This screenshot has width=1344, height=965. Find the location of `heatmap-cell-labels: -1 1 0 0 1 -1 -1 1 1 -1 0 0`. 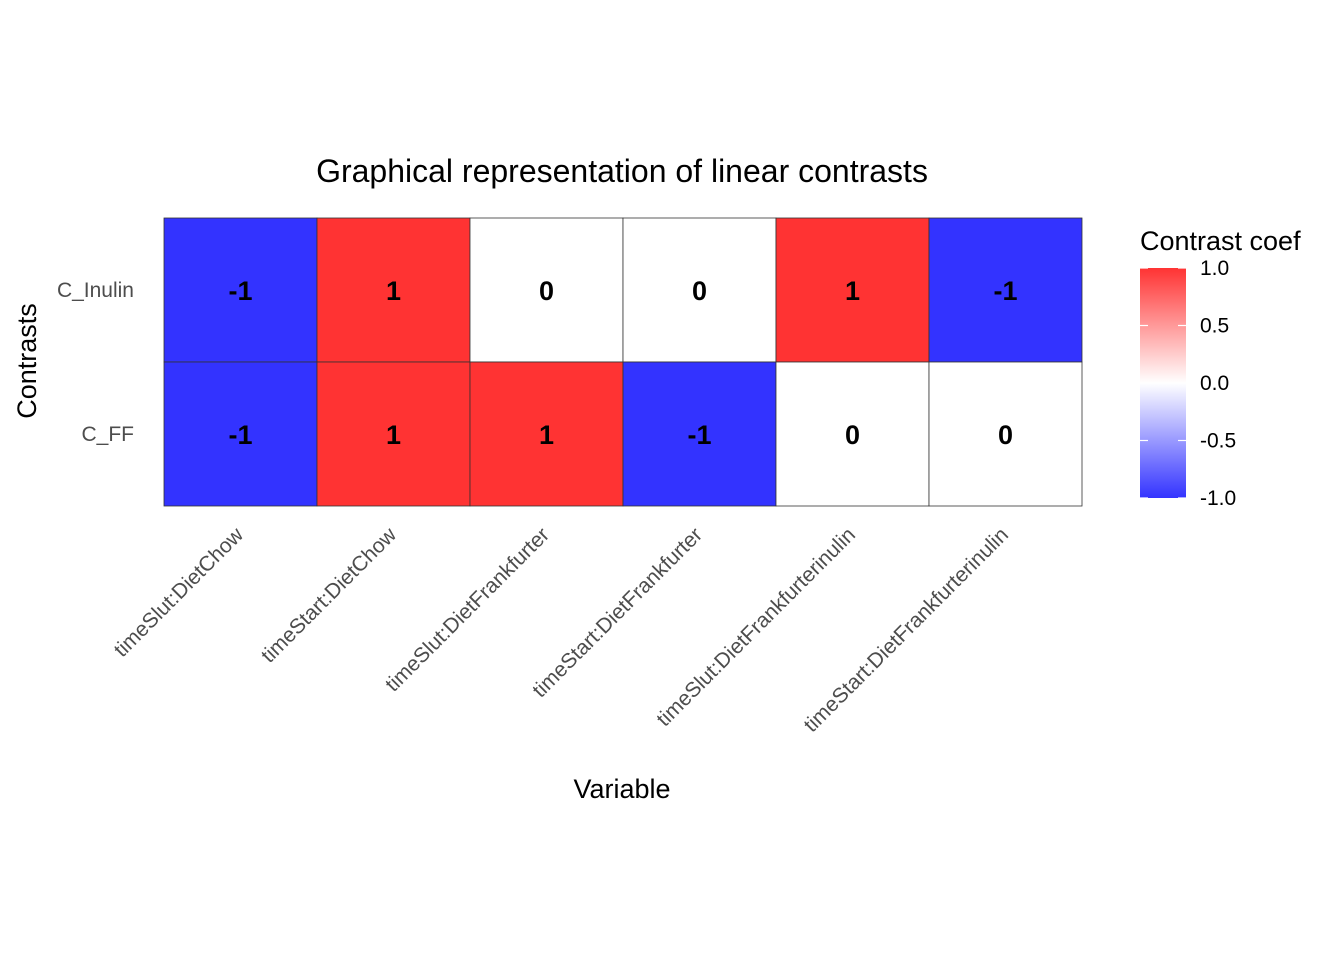

heatmap-cell-labels: -1 1 0 0 1 -1 -1 1 1 -1 0 0 is located at coordinates (622, 363).